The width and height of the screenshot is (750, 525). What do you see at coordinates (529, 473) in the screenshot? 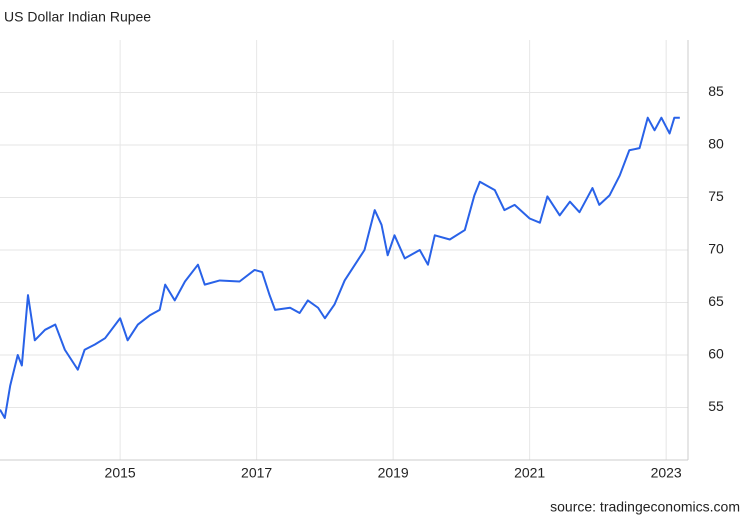
I see `x-tick-label: 2021` at bounding box center [529, 473].